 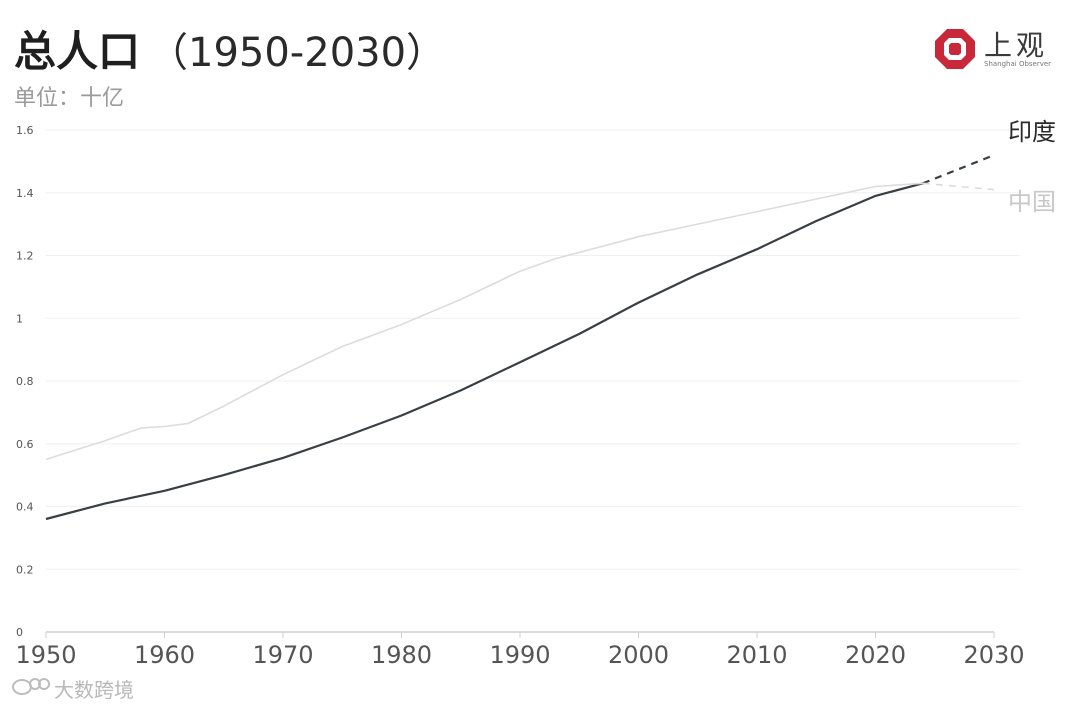 What do you see at coordinates (756, 655) in the screenshot?
I see `x-tick-label: 2010` at bounding box center [756, 655].